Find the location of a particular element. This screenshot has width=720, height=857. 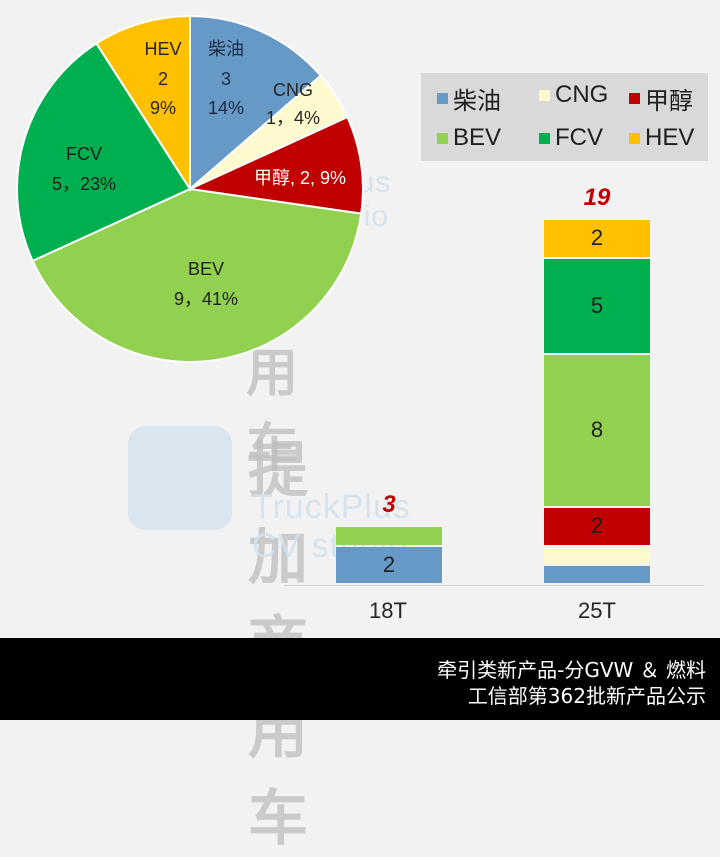

legend-item-diesel: 柴油 is located at coordinates (469, 98).